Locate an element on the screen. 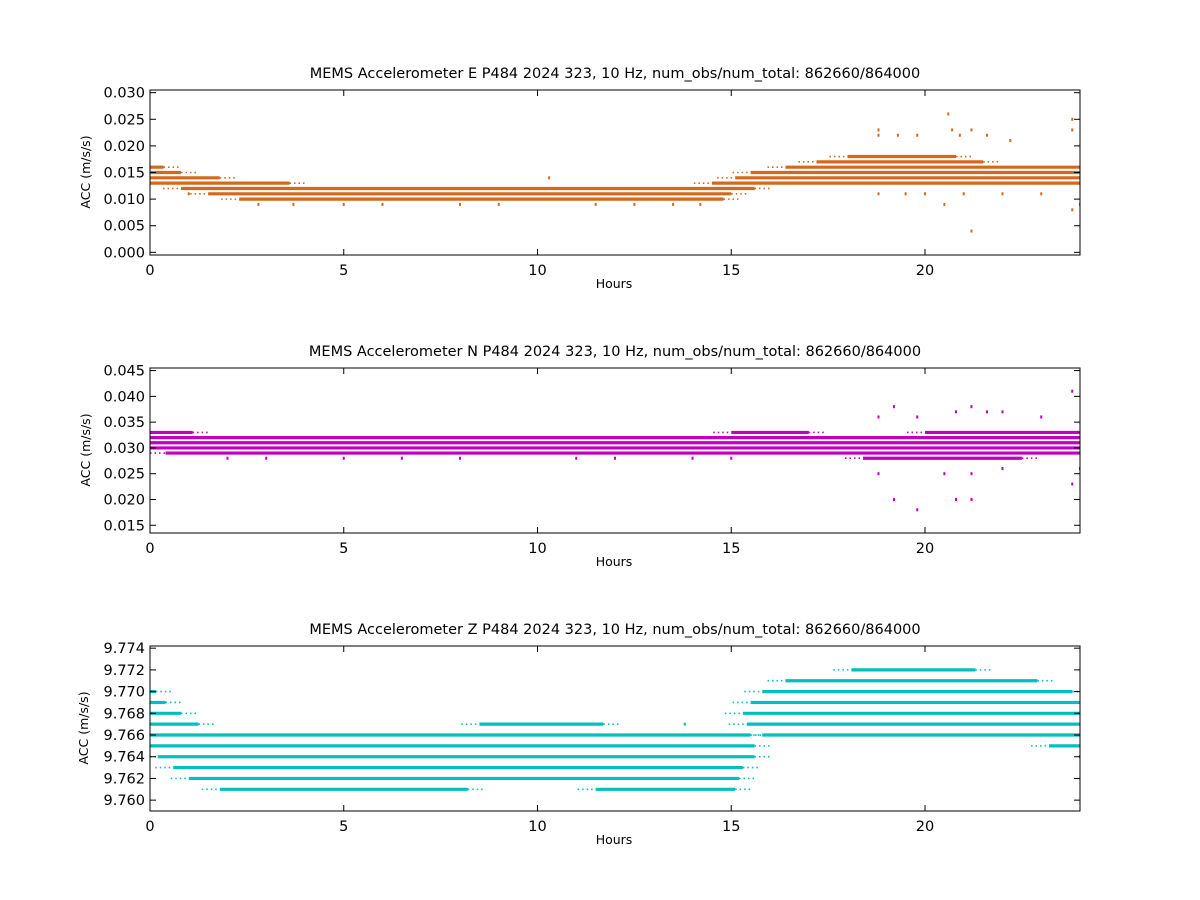  y-tick-label: 9.772 is located at coordinates (124, 671).